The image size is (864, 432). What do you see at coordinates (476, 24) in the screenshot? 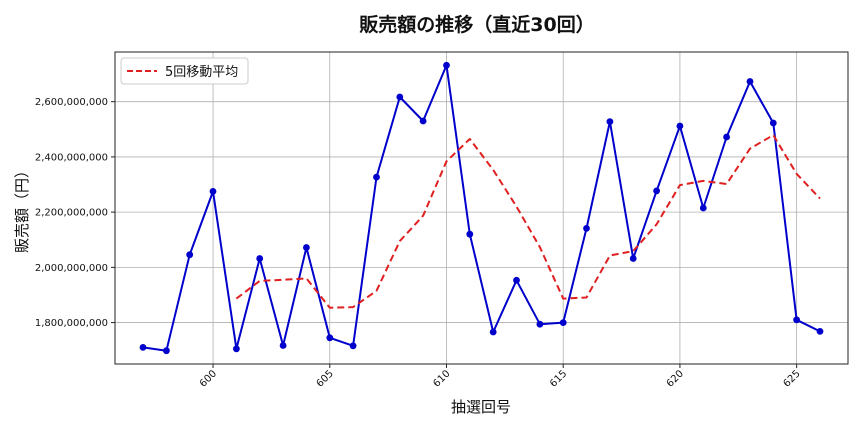
I see `chart-title: 販売額の推移（直近30回）` at bounding box center [476, 24].